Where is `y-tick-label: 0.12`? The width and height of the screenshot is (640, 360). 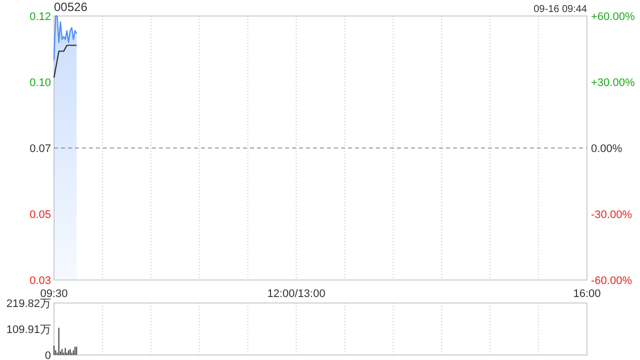 y-tick-label: 0.12 is located at coordinates (40, 17).